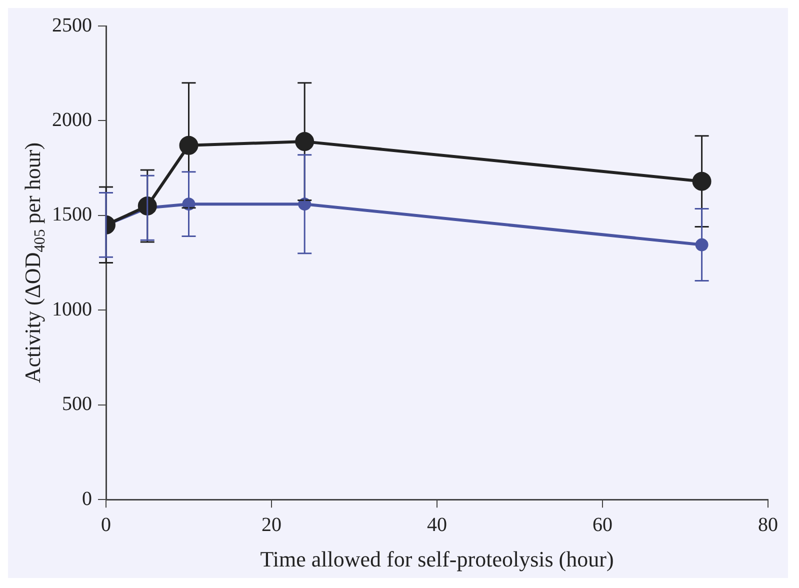 The width and height of the screenshot is (799, 588). Describe the element at coordinates (87, 499) in the screenshot. I see `y-tick-label: 0` at that location.